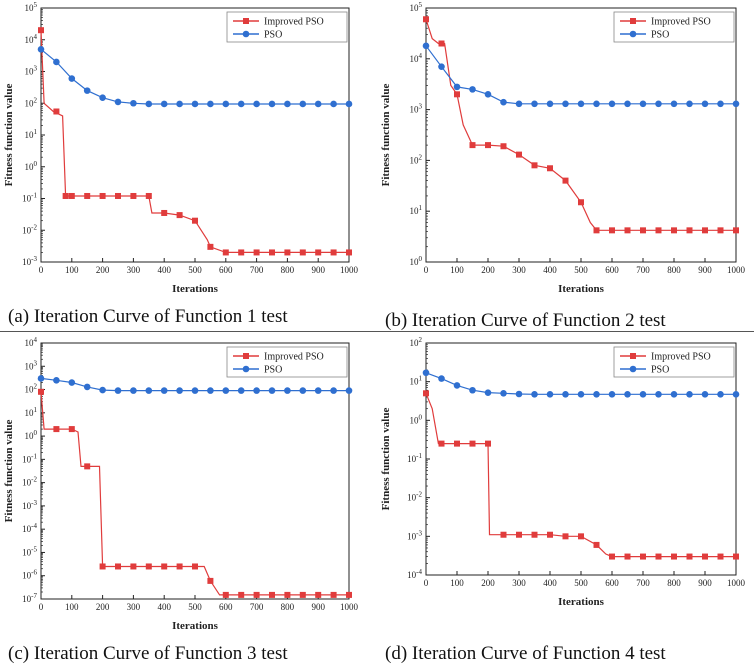  What do you see at coordinates (416, 109) in the screenshot?
I see `y-tick-label: 10³` at bounding box center [416, 109].